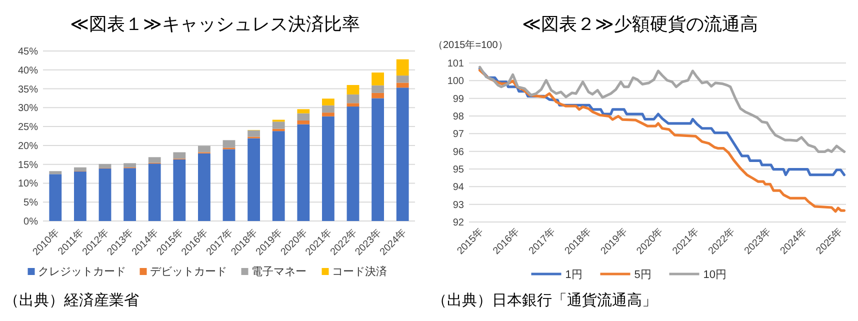 This screenshot has width=858, height=321. Describe the element at coordinates (31, 203) in the screenshot. I see `y-tick-label: 5%` at that location.